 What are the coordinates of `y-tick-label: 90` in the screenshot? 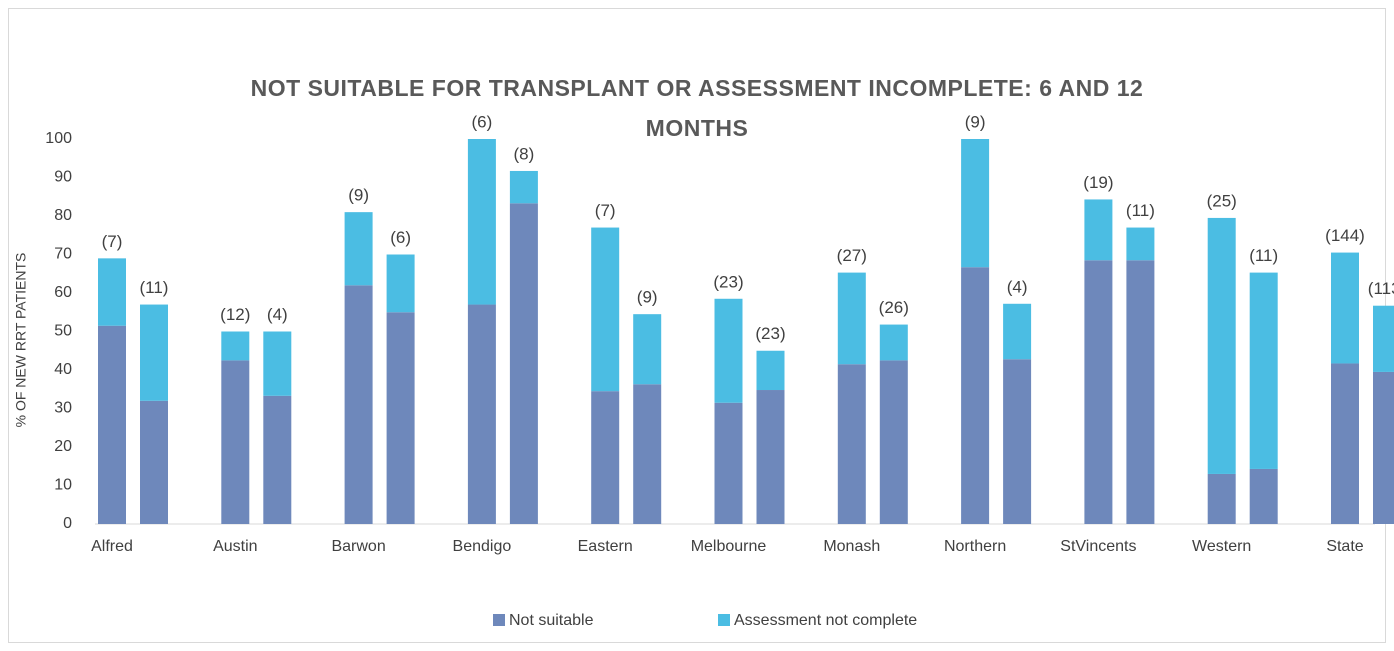 It's located at (63, 177).